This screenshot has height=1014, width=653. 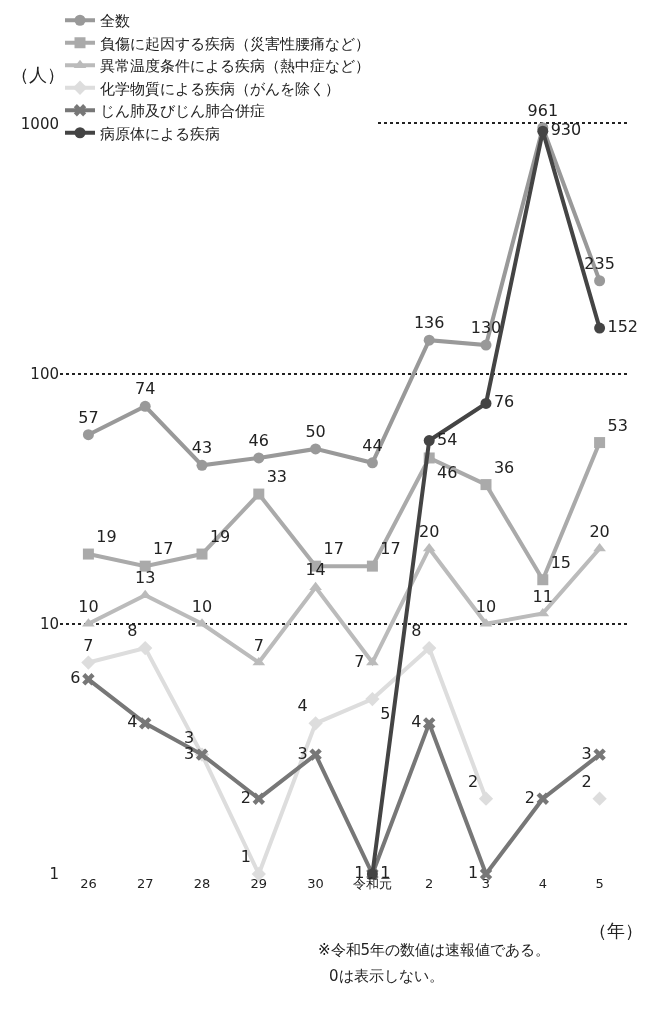 I want to click on legend-label: 全数, so click(x=115, y=21).